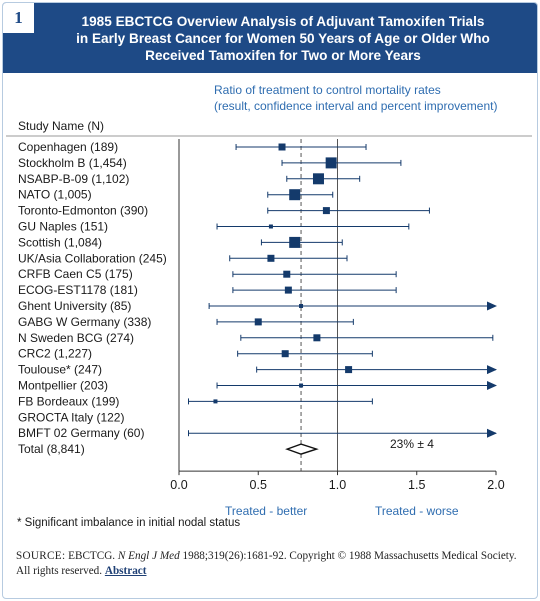 The image size is (540, 601). Describe the element at coordinates (60, 242) in the screenshot. I see `study-label: Scottish (1,084)` at that location.